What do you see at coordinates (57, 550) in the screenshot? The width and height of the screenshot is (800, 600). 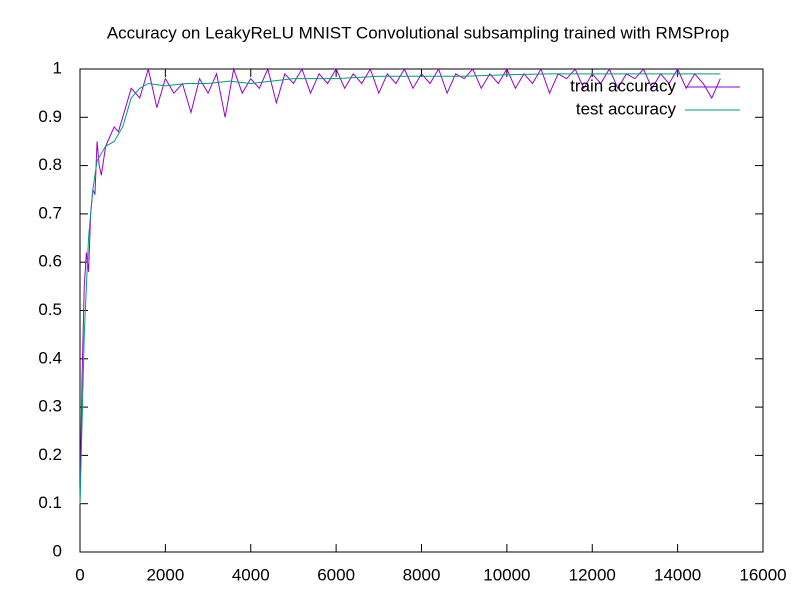 I see `y-tick-label: 0` at bounding box center [57, 550].